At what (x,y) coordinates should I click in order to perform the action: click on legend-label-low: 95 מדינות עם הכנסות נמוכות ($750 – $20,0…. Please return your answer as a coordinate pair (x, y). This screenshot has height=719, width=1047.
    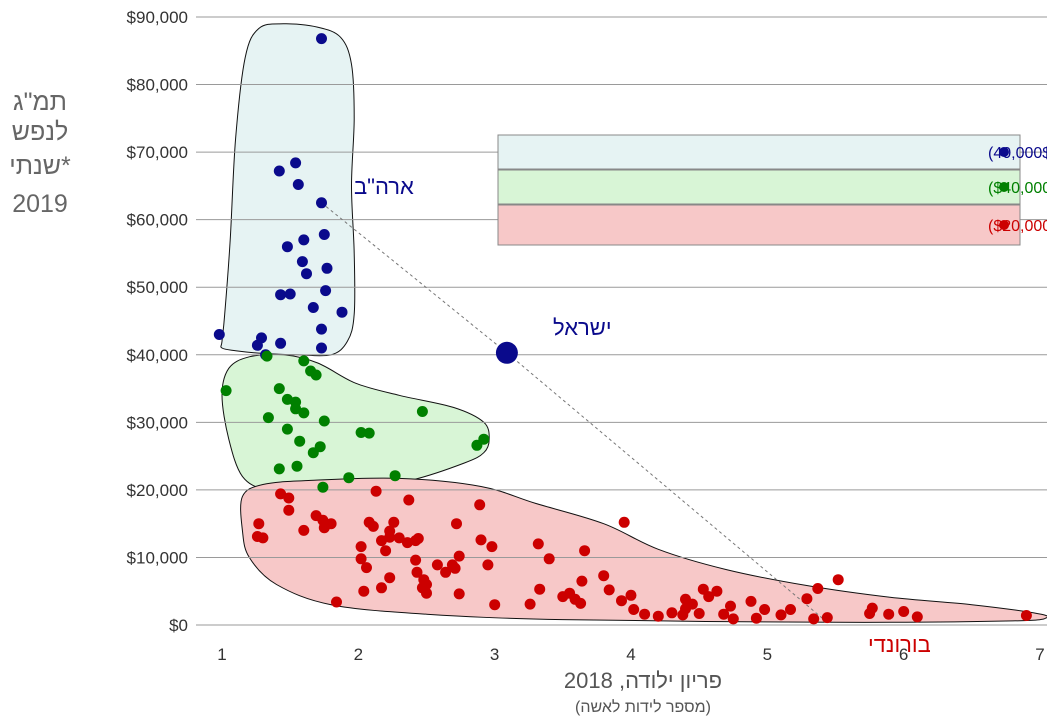
    Looking at the image, I should click on (1017, 226).